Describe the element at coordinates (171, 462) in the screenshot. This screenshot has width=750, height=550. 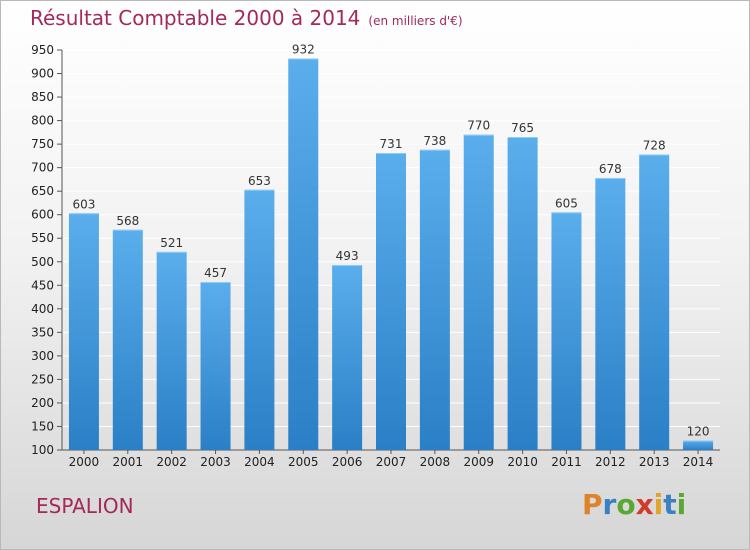
I see `x-tick-label-2002: 2002` at that location.